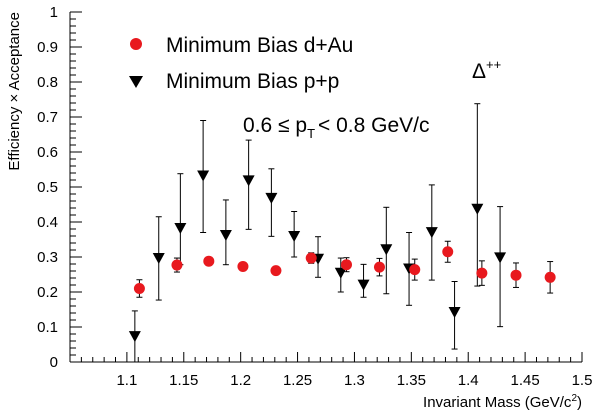 The width and height of the screenshot is (600, 414). I want to click on y-tick-label: 0.2, so click(47, 292).